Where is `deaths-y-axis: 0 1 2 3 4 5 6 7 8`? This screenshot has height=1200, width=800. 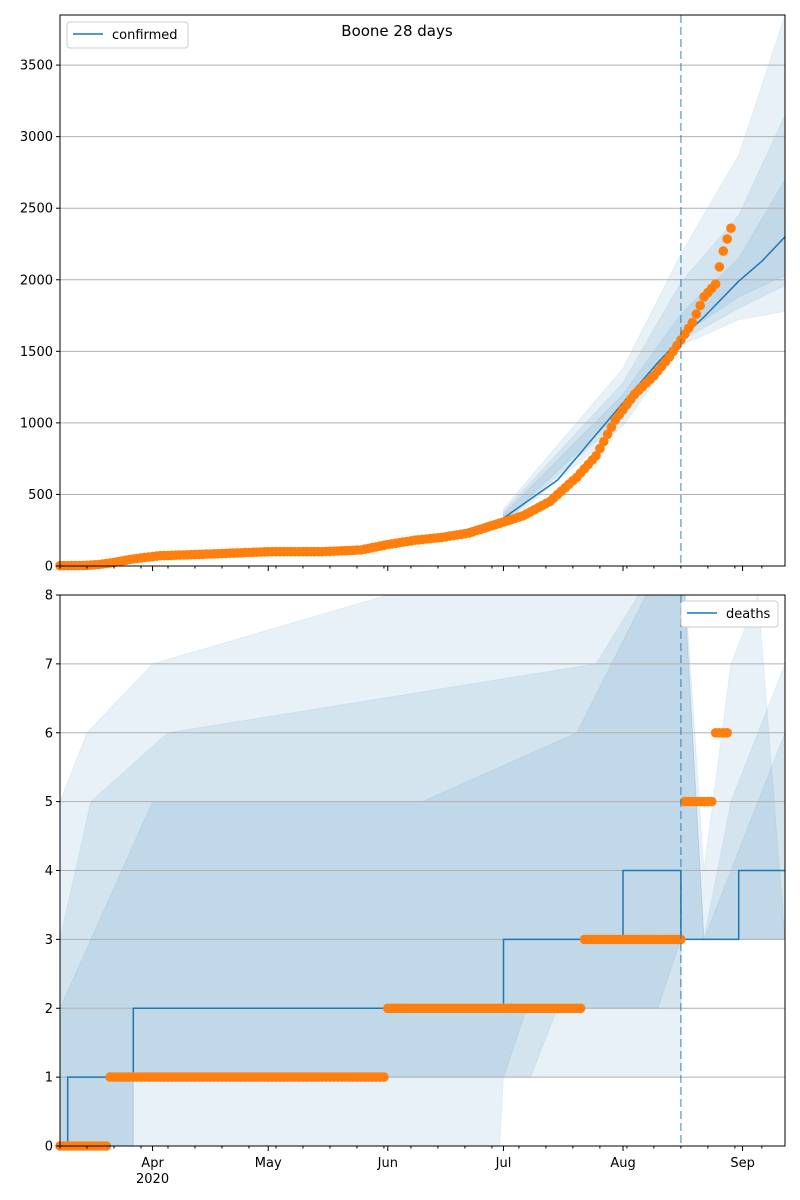 deaths-y-axis: 0 1 2 3 4 5 6 7 8 is located at coordinates (52, 872).